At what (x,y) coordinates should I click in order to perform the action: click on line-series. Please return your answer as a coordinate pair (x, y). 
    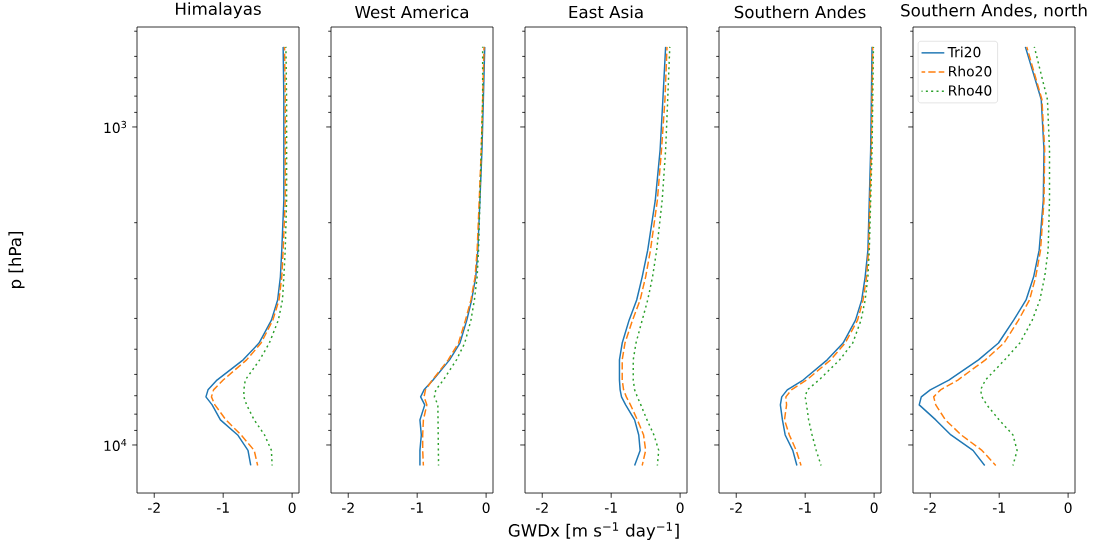
    Looking at the image, I should click on (265, 256).